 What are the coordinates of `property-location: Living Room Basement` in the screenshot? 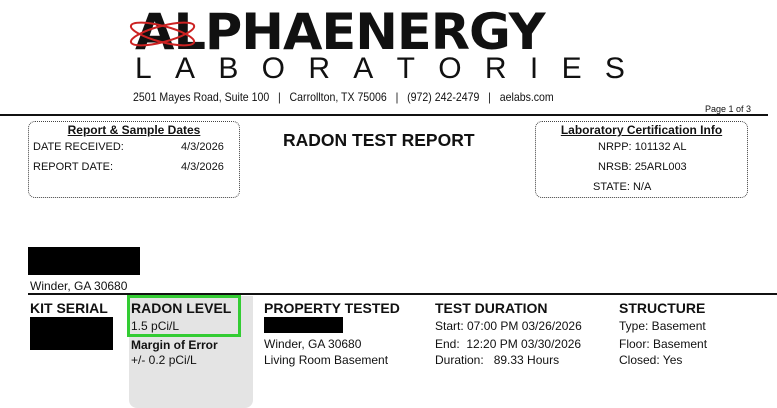 It's located at (326, 360).